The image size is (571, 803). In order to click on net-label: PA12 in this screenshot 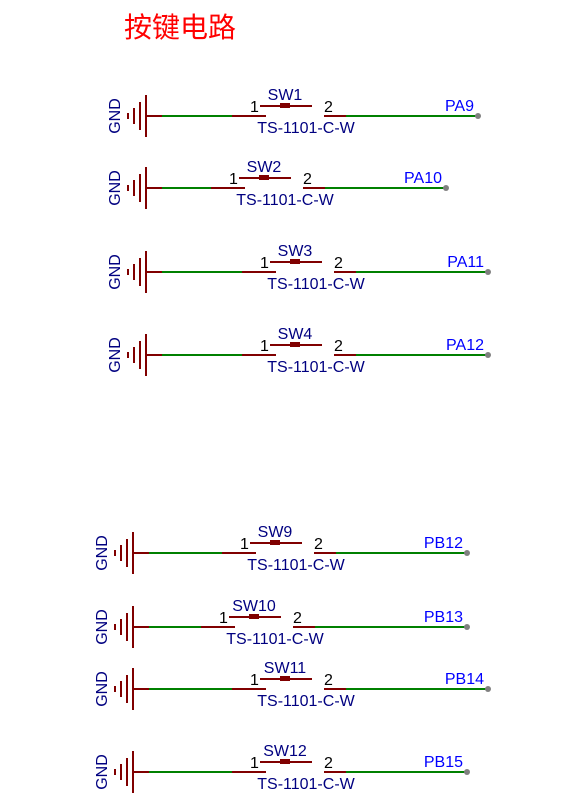, I will do `click(465, 345)`.